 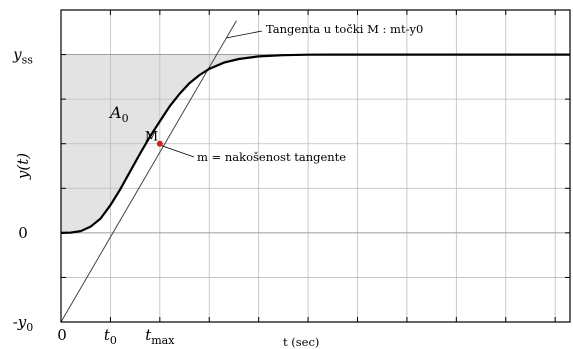 What do you see at coordinates (301, 342) in the screenshot?
I see `x-axis-label: t (sec)` at bounding box center [301, 342].